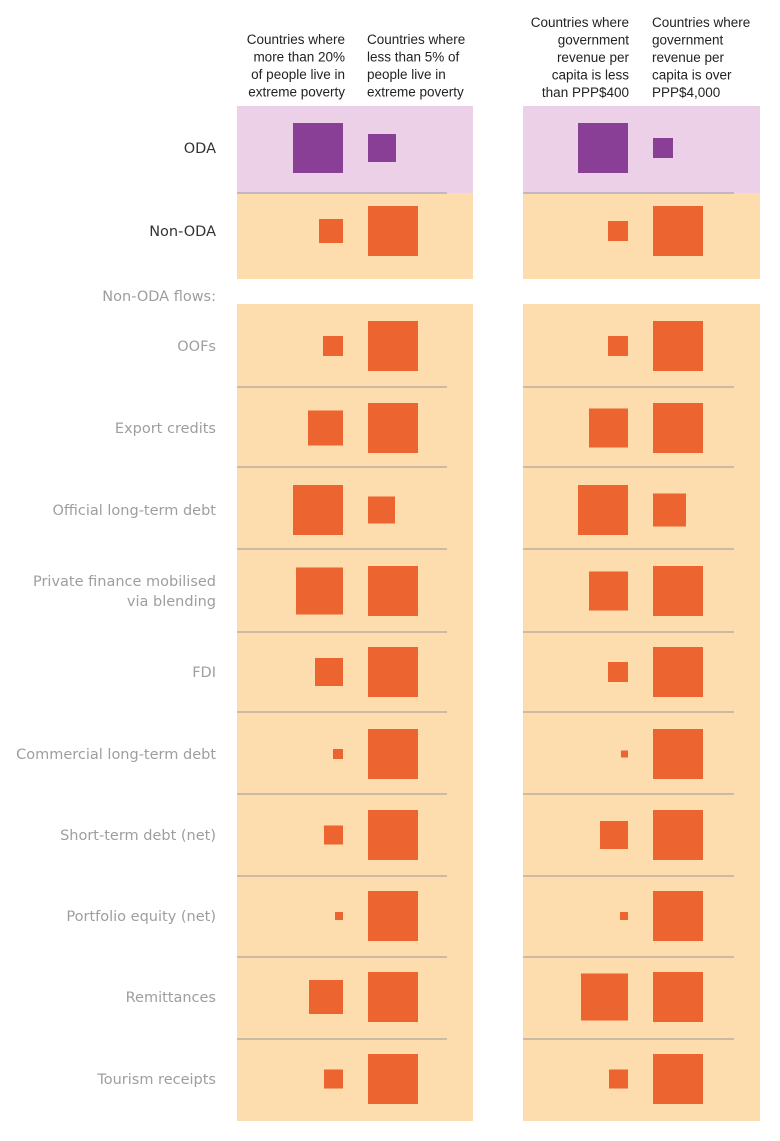 The width and height of the screenshot is (780, 1141). What do you see at coordinates (200, 149) in the screenshot?
I see `row-label-line: ODA` at bounding box center [200, 149].